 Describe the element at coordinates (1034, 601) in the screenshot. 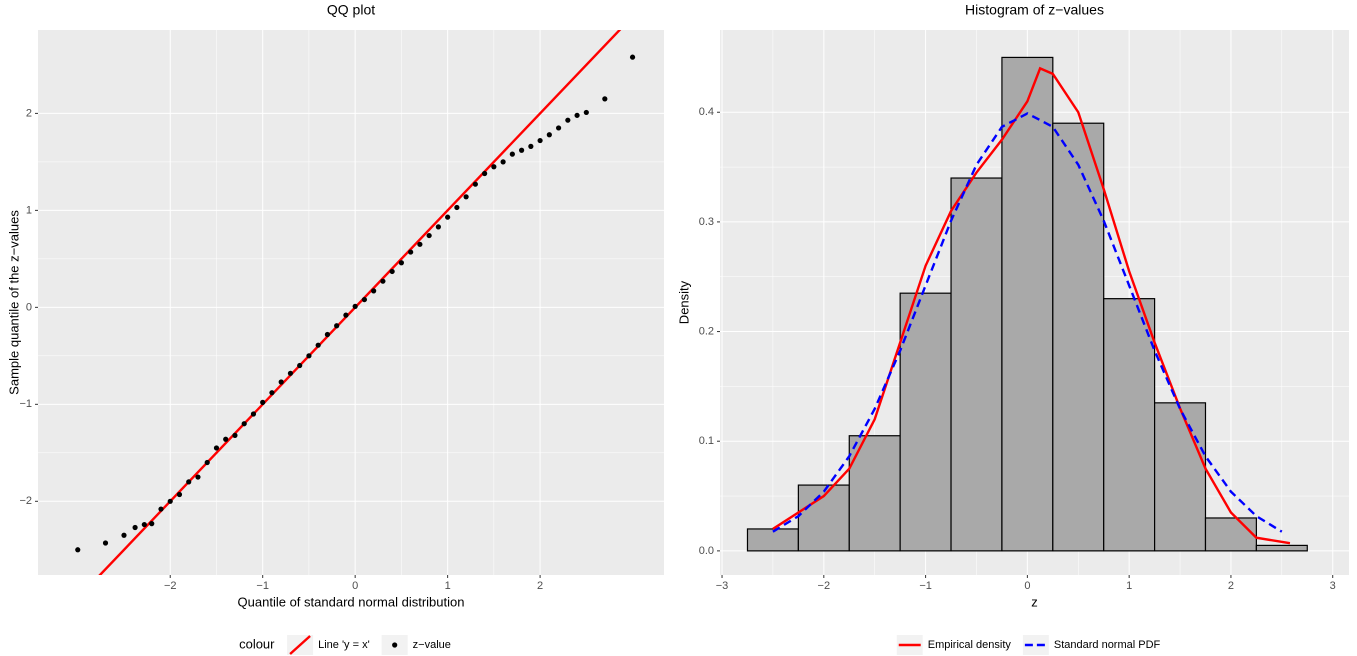

I see `x-axis-title: z` at that location.